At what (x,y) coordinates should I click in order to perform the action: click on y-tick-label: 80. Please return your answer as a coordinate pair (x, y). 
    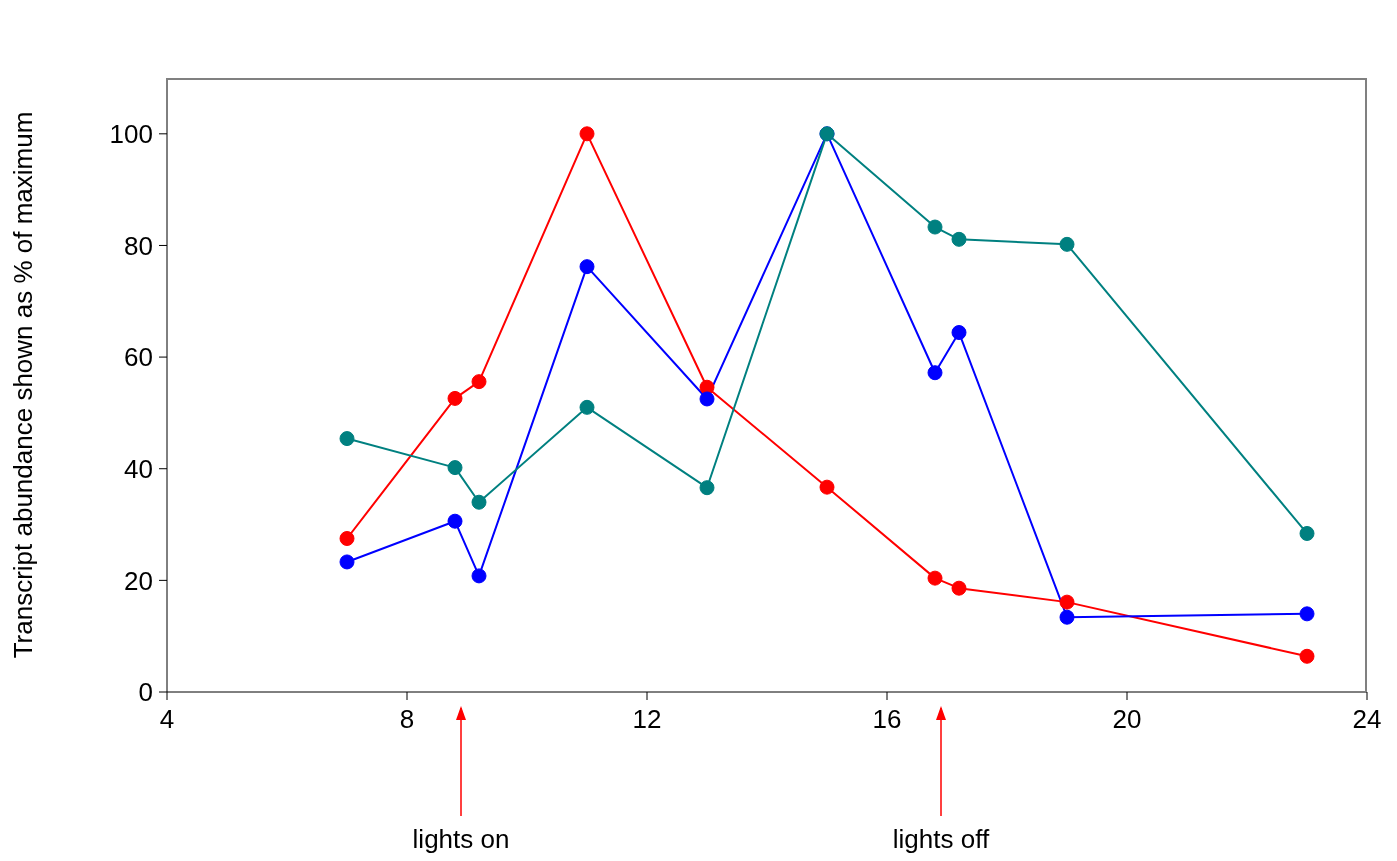
    Looking at the image, I should click on (138, 245).